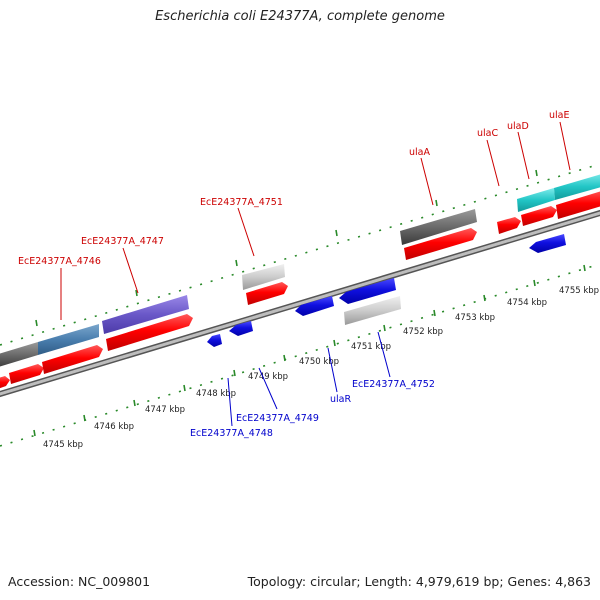 The image size is (600, 600). What do you see at coordinates (371, 347) in the screenshot?
I see `scale-label: 4751 kbp` at bounding box center [371, 347].